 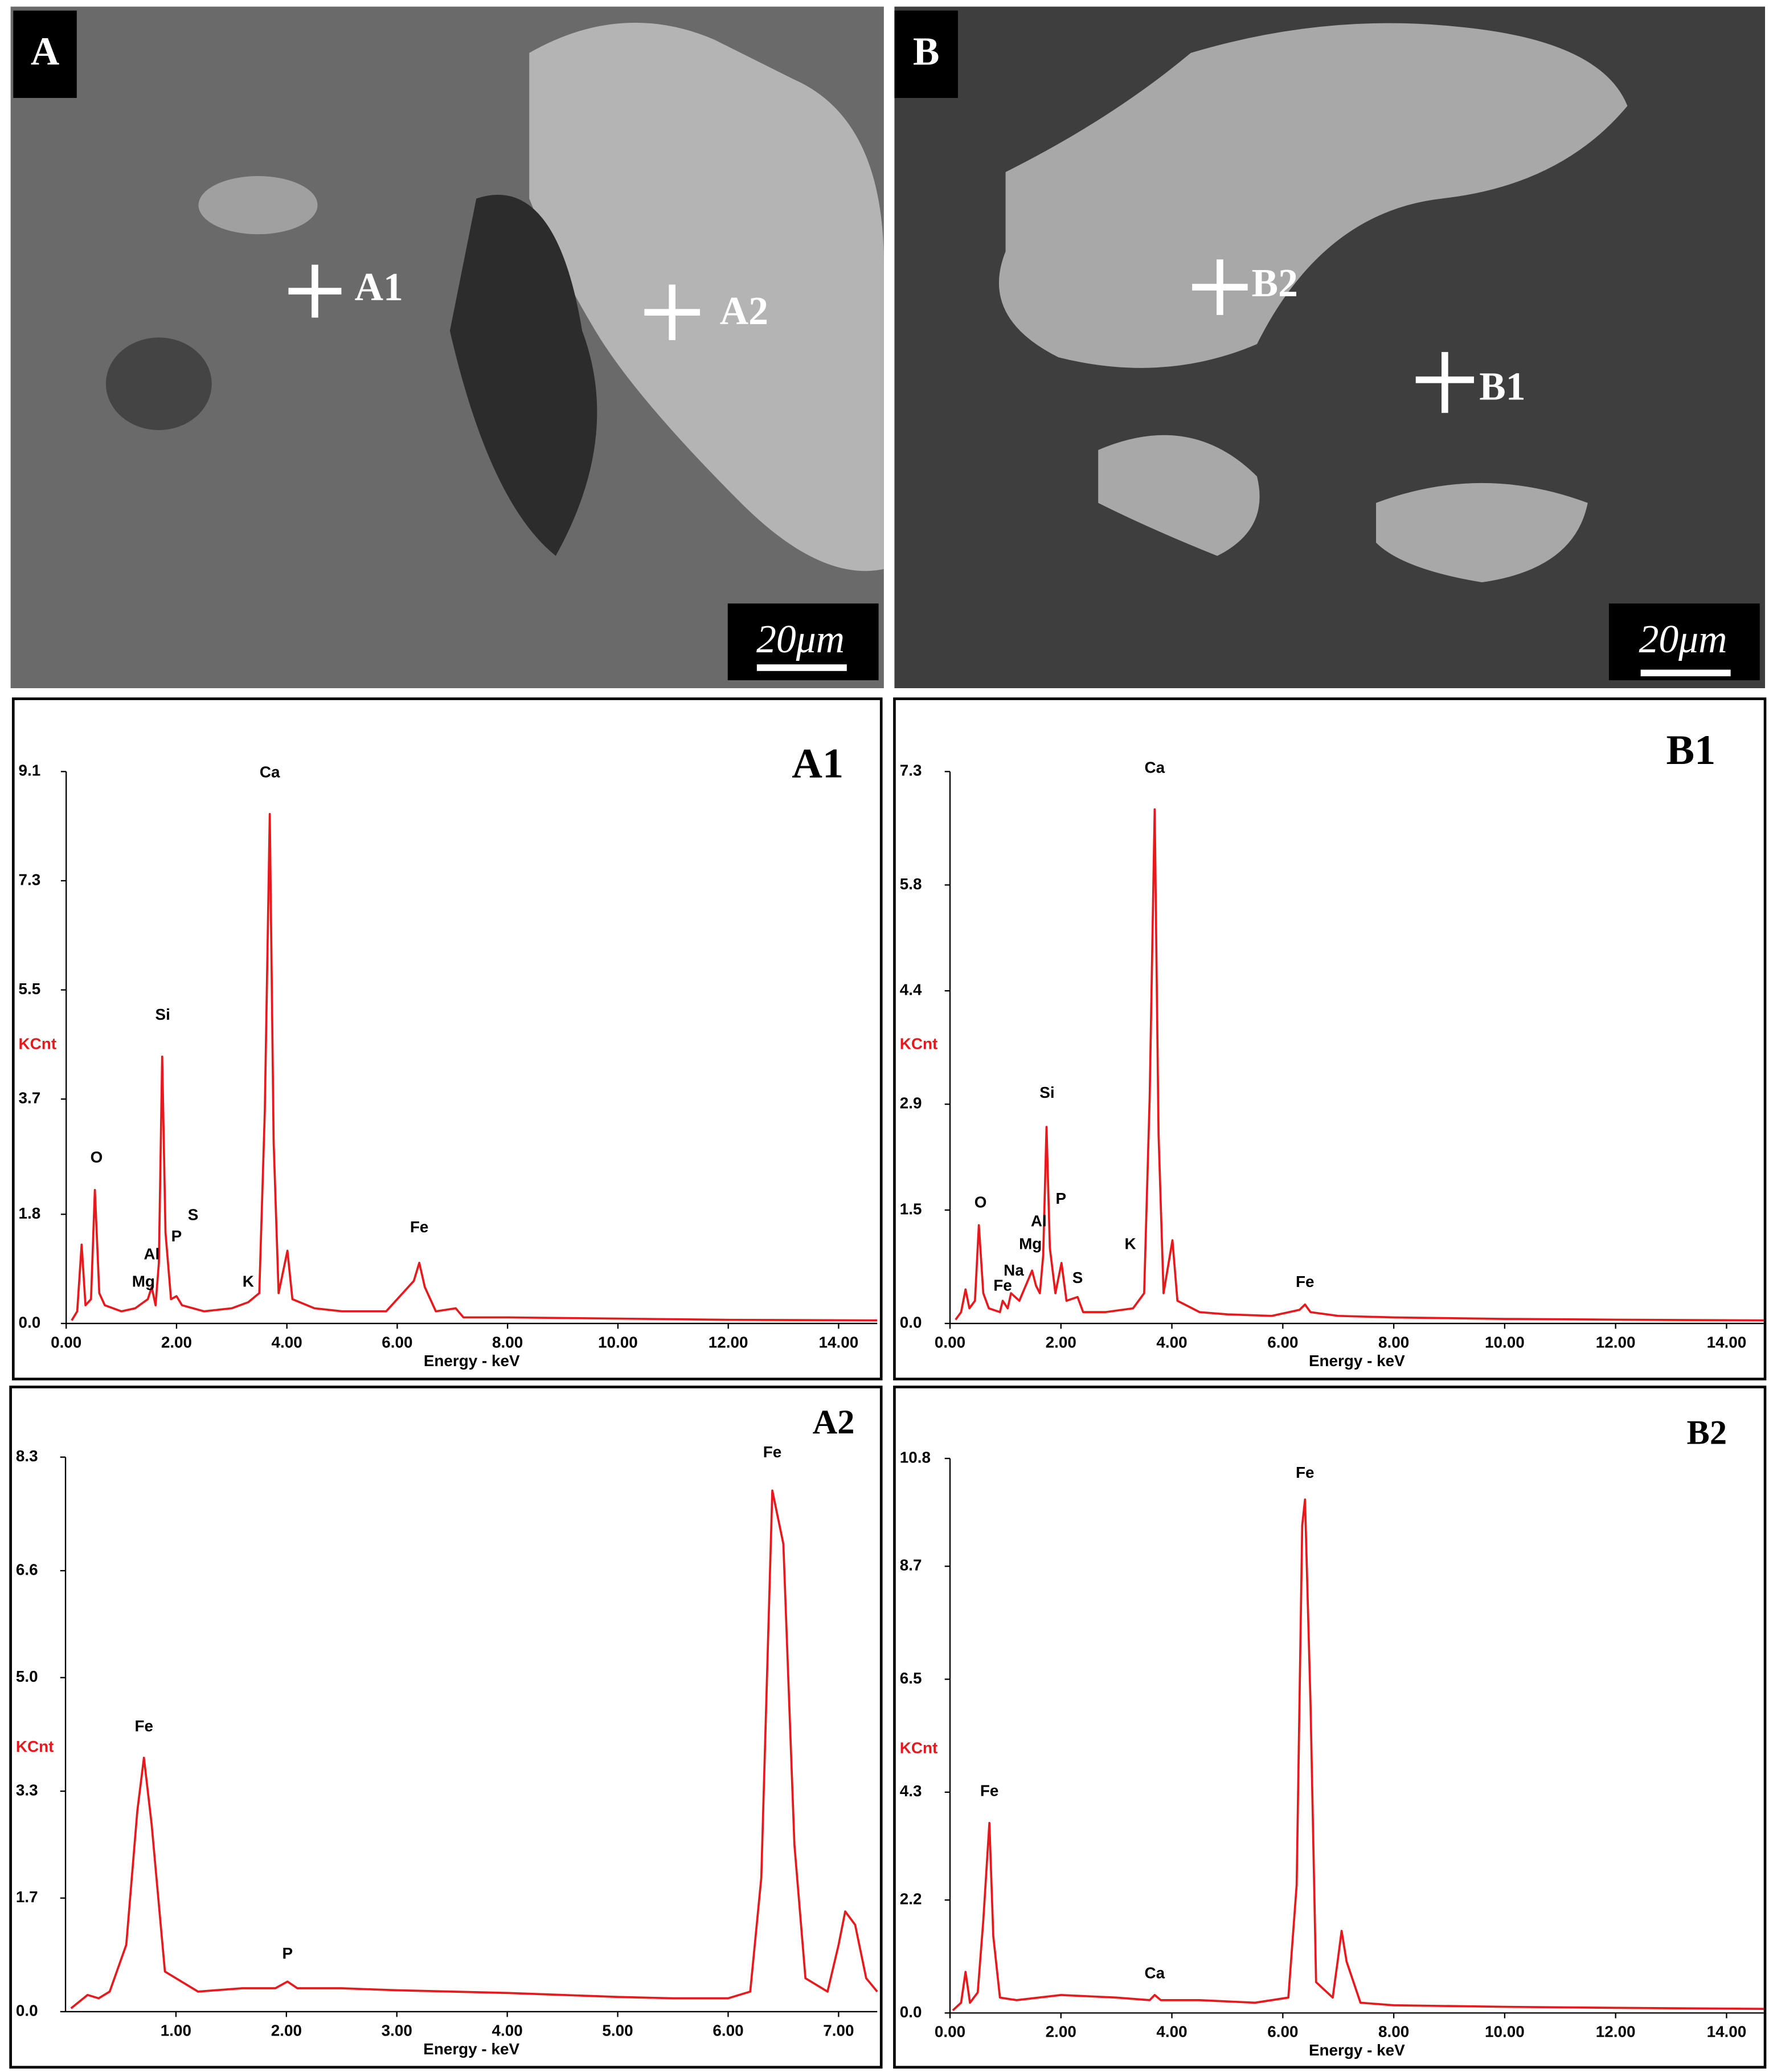 I want to click on y-tick-label: 8.3, so click(x=27, y=1456).